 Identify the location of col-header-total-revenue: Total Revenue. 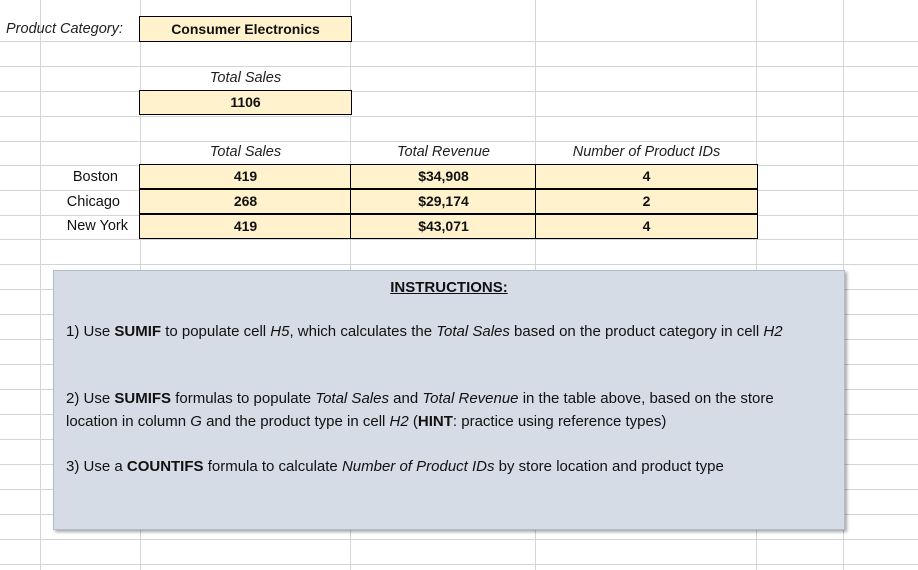
(443, 152).